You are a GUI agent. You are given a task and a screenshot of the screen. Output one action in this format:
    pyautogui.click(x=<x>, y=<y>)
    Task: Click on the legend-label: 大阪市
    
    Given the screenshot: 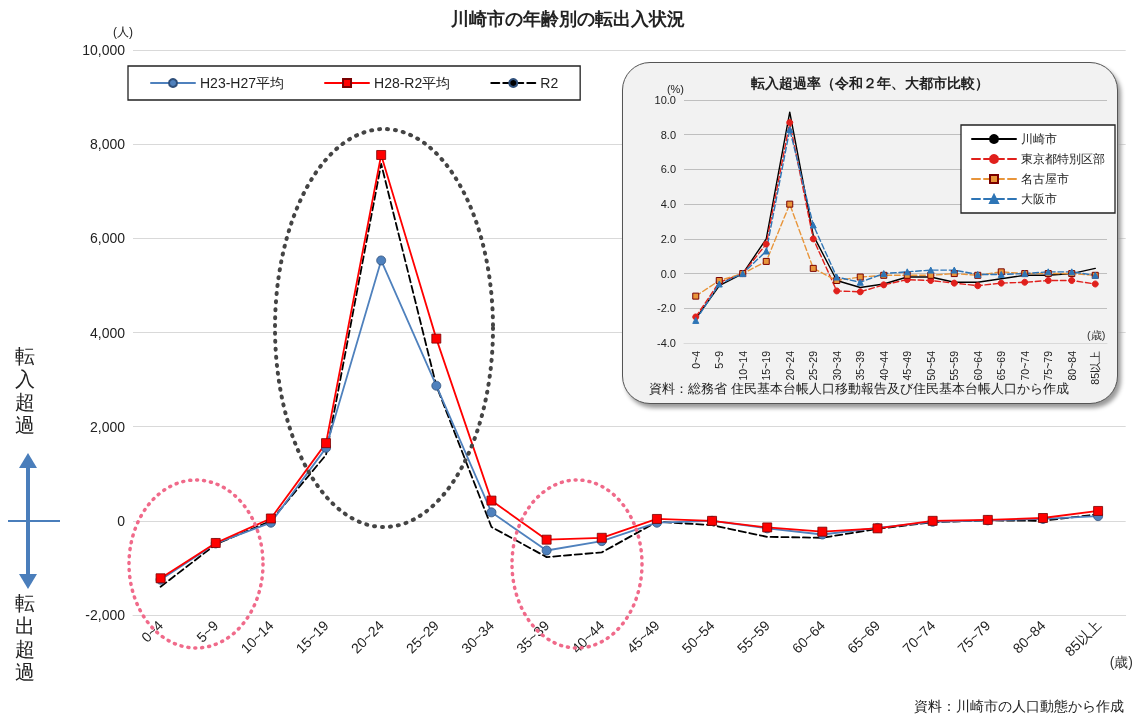 What is the action you would take?
    pyautogui.click(x=1039, y=199)
    